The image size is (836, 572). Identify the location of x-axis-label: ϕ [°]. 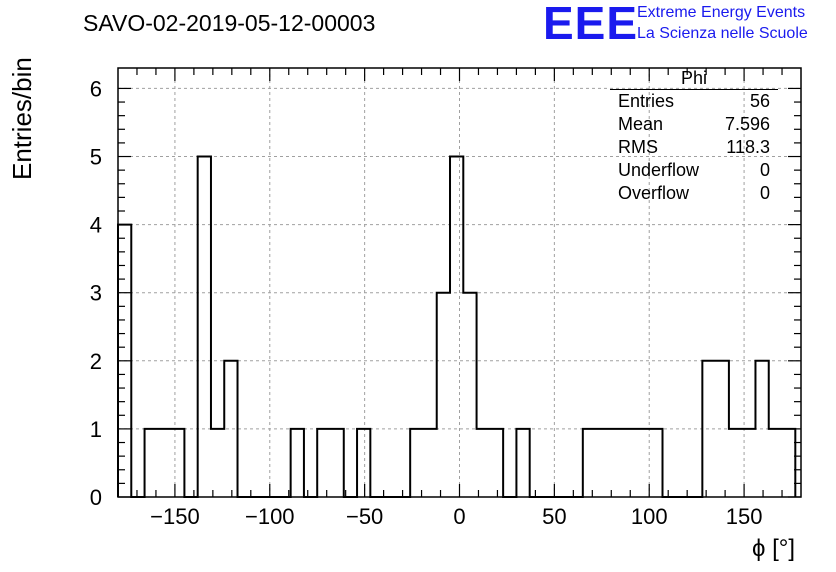
(774, 548).